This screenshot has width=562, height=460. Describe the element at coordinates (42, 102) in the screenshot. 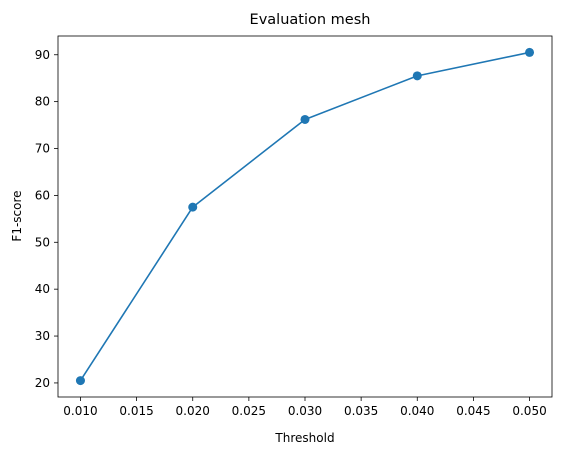

I see `y-tick-label: 80` at that location.